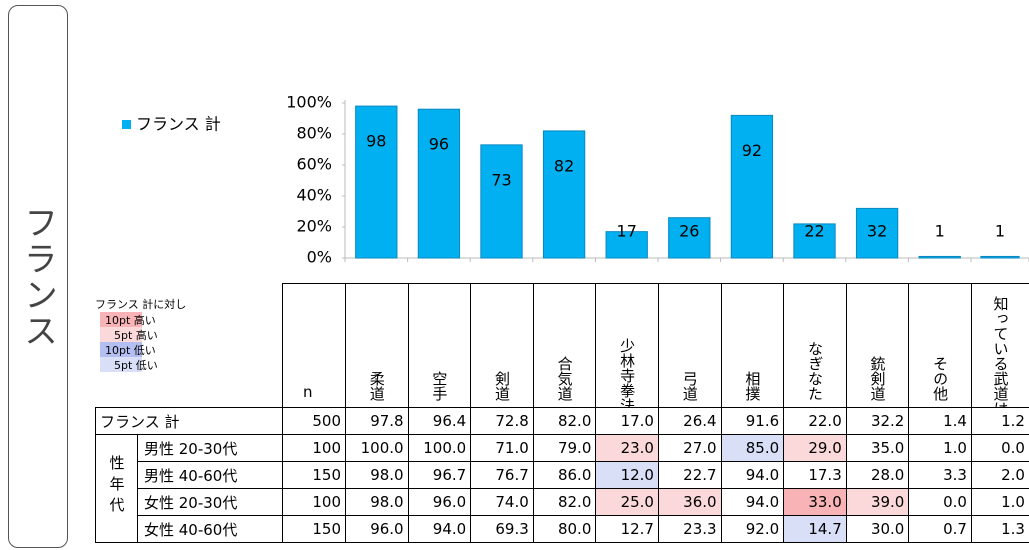  Describe the element at coordinates (37, 276) in the screenshot. I see `side-label: フランス` at that location.